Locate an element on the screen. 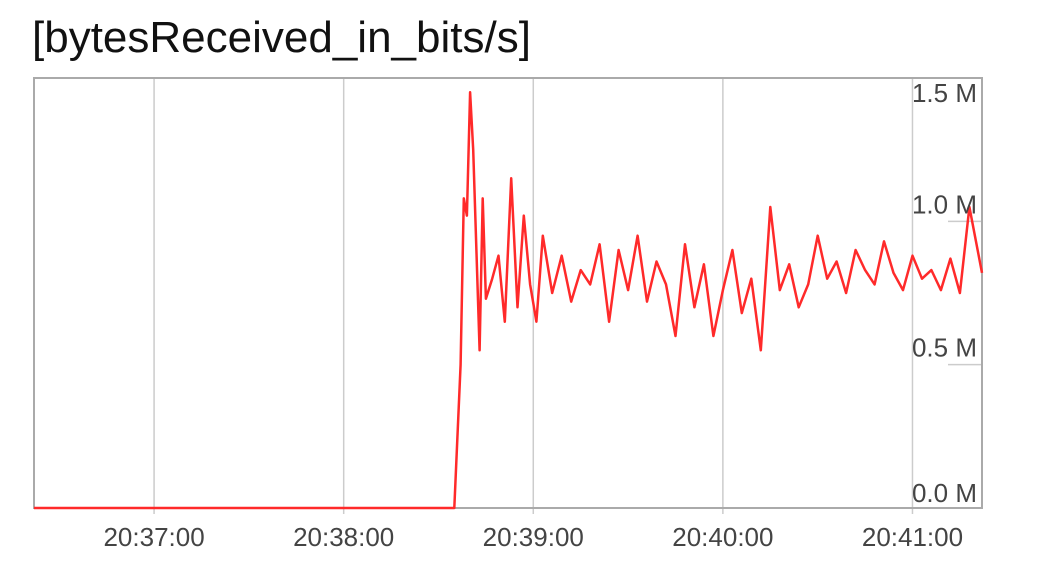  y-tick-label: 1.0 M is located at coordinates (944, 204).